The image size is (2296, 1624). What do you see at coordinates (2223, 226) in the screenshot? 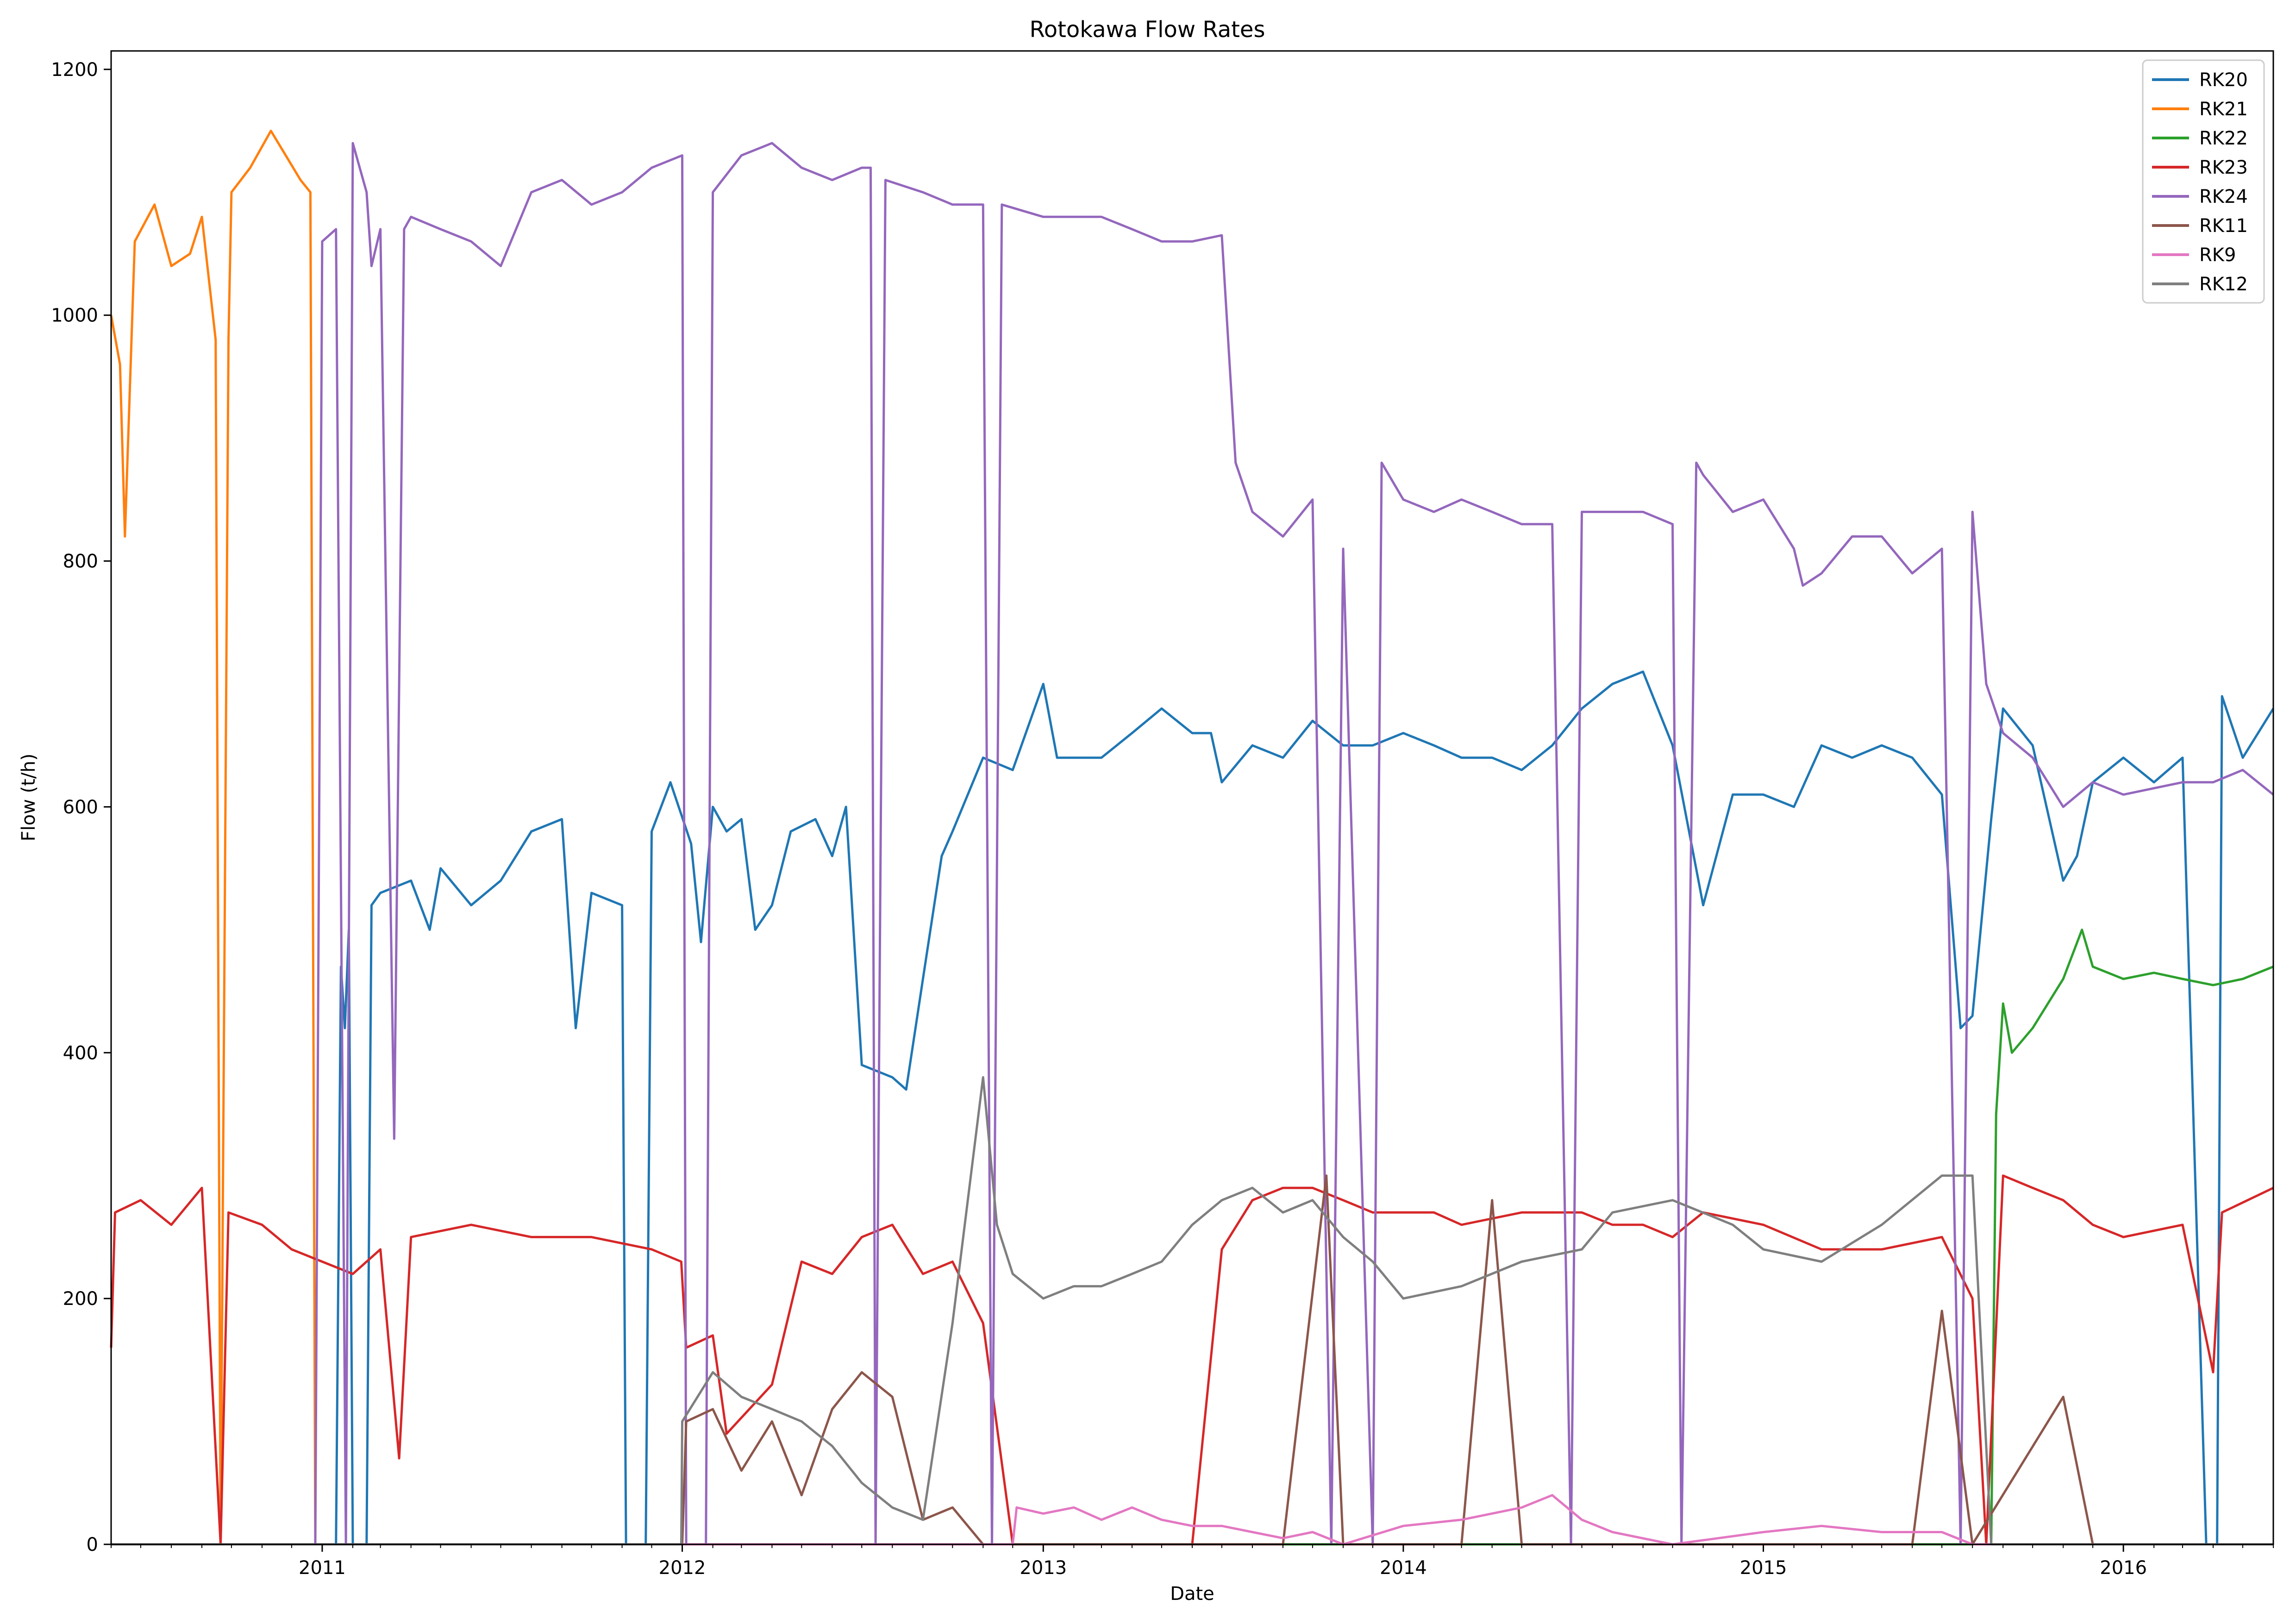
I see `legend-label-rk11: RK11` at bounding box center [2223, 226].